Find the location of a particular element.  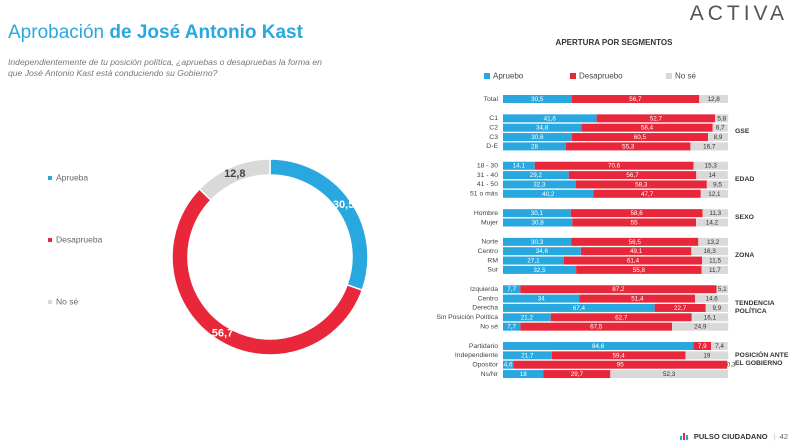

bar-value-label: 11,3 is located at coordinates (715, 213).